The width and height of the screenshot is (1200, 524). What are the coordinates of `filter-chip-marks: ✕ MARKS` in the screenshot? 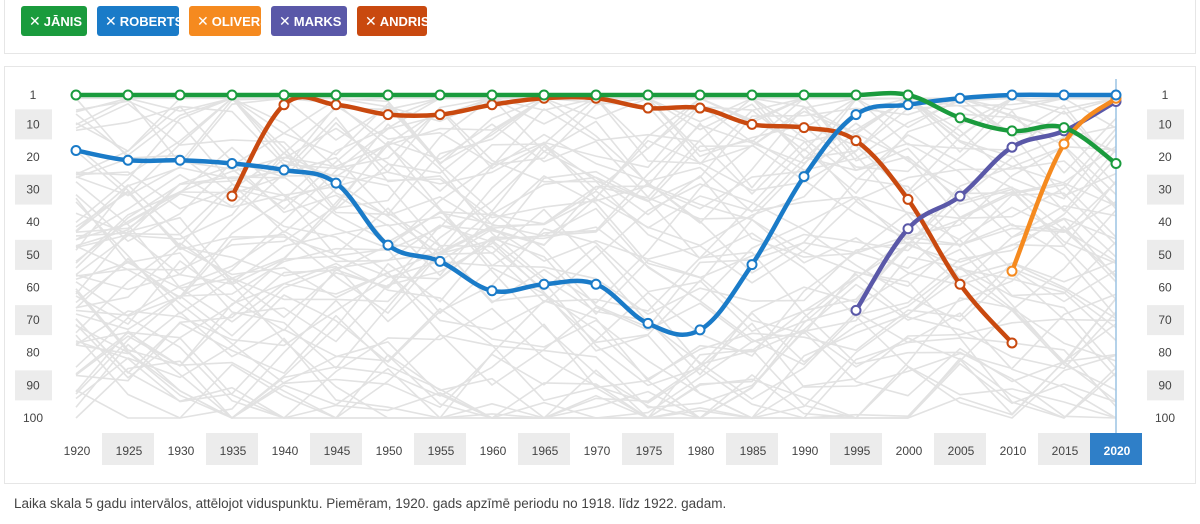 It's located at (309, 21).